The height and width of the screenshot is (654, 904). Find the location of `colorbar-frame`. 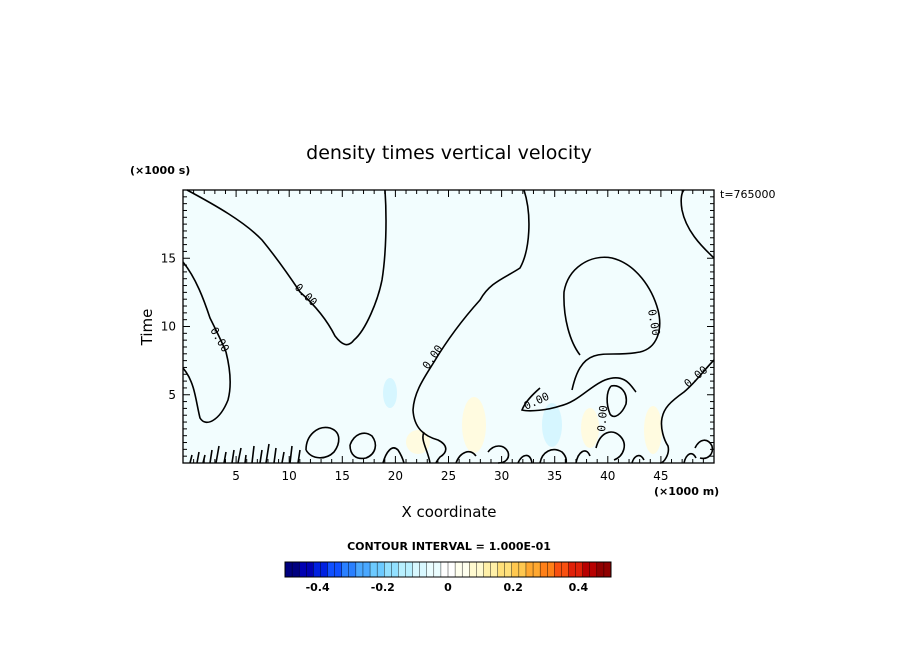

colorbar-frame is located at coordinates (448, 569).